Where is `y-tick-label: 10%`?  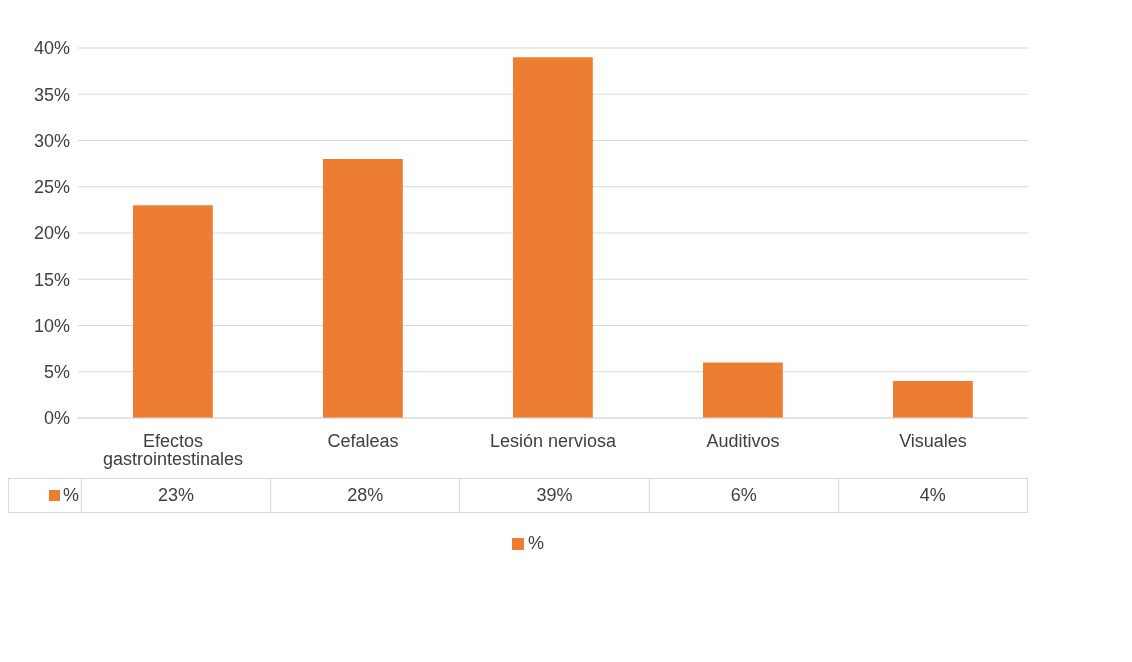 y-tick-label: 10% is located at coordinates (51, 325).